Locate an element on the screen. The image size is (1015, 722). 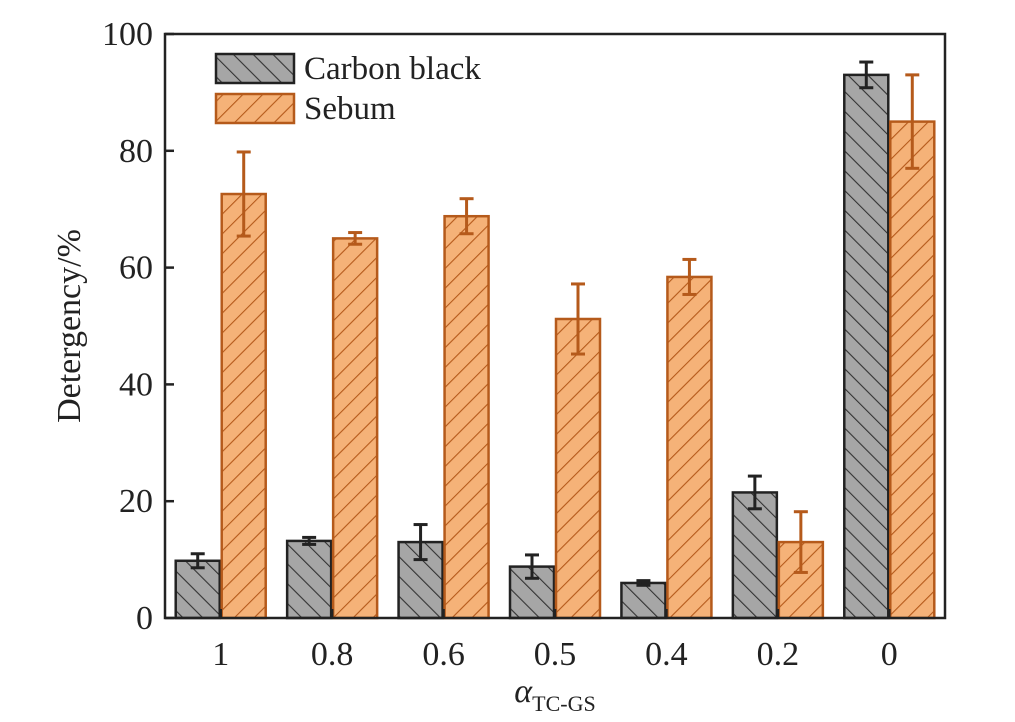
x-tick-label-4: 0.4 is located at coordinates (666, 654).